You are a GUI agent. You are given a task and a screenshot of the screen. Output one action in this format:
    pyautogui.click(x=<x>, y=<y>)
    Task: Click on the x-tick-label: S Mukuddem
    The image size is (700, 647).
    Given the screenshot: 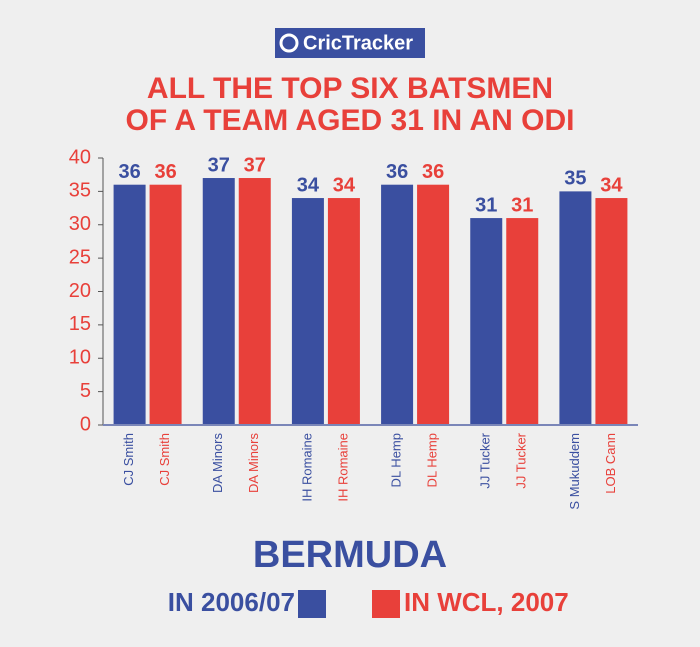 What is the action you would take?
    pyautogui.click(x=574, y=471)
    